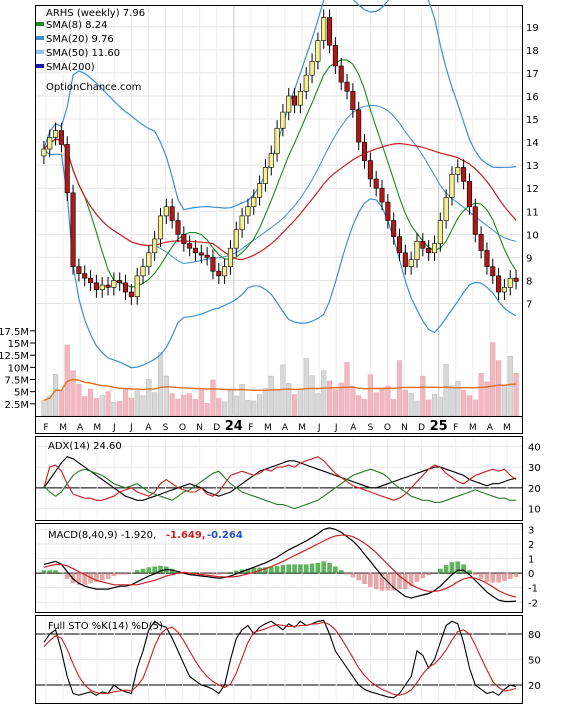 The width and height of the screenshot is (566, 706). Describe the element at coordinates (529, 281) in the screenshot. I see `price-y-tick-label: 8` at that location.